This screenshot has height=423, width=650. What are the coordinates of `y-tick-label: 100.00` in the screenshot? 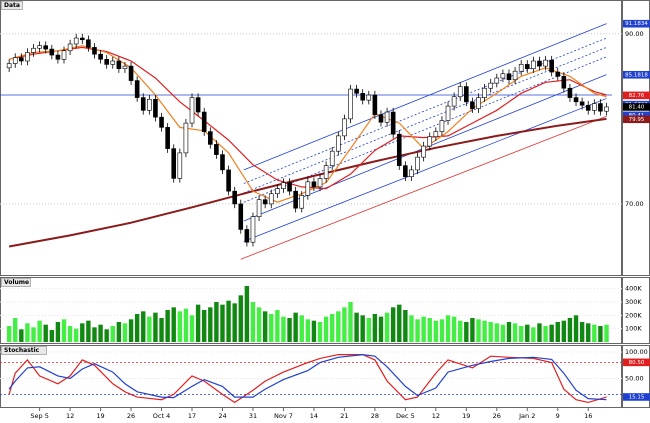 It's located at (636, 352).